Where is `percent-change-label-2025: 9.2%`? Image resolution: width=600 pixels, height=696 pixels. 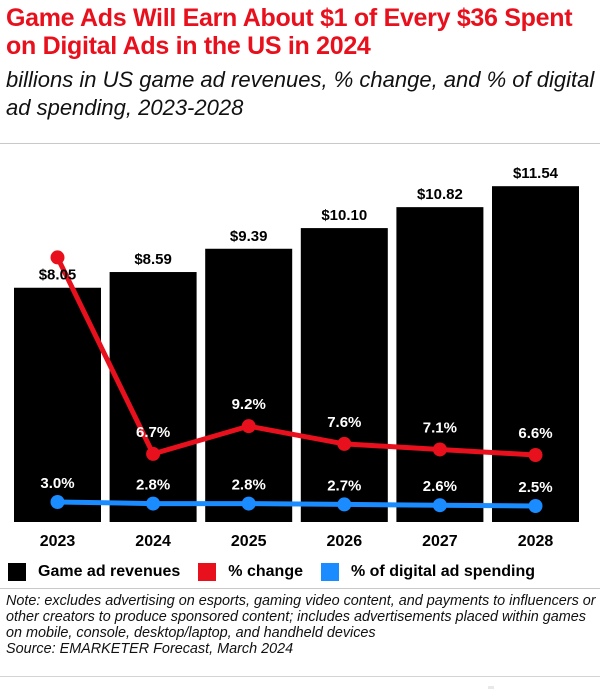
percent-change-label-2025: 9.2% is located at coordinates (249, 404).